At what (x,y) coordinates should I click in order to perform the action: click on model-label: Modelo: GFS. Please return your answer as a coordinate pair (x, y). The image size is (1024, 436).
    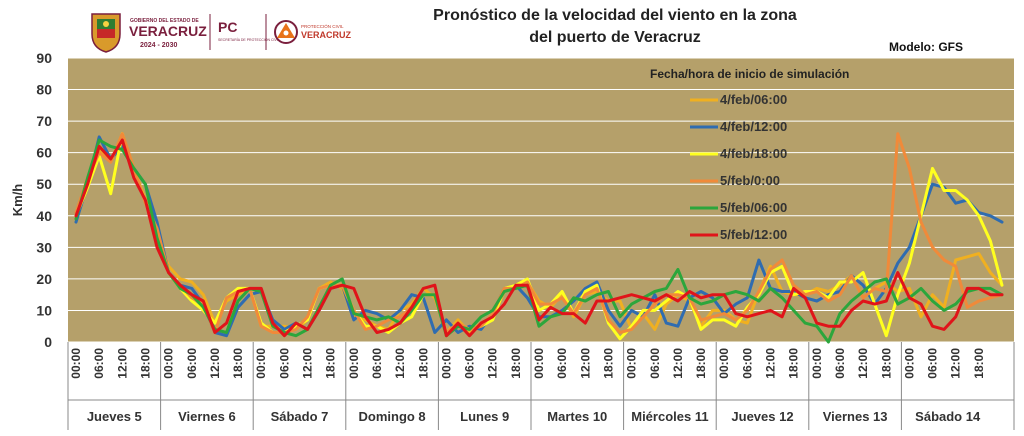
    Looking at the image, I should click on (926, 47).